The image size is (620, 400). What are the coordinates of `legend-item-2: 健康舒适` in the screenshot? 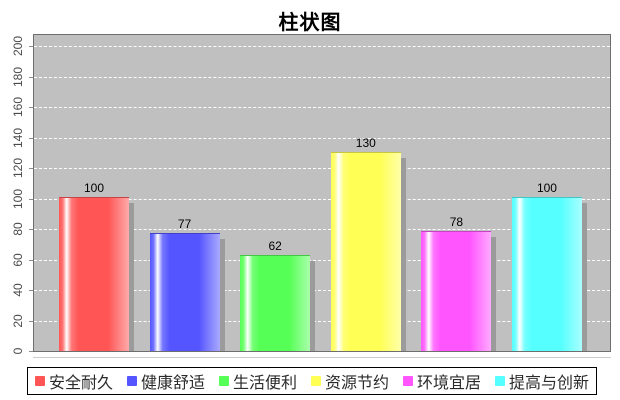 It's located at (165, 381).